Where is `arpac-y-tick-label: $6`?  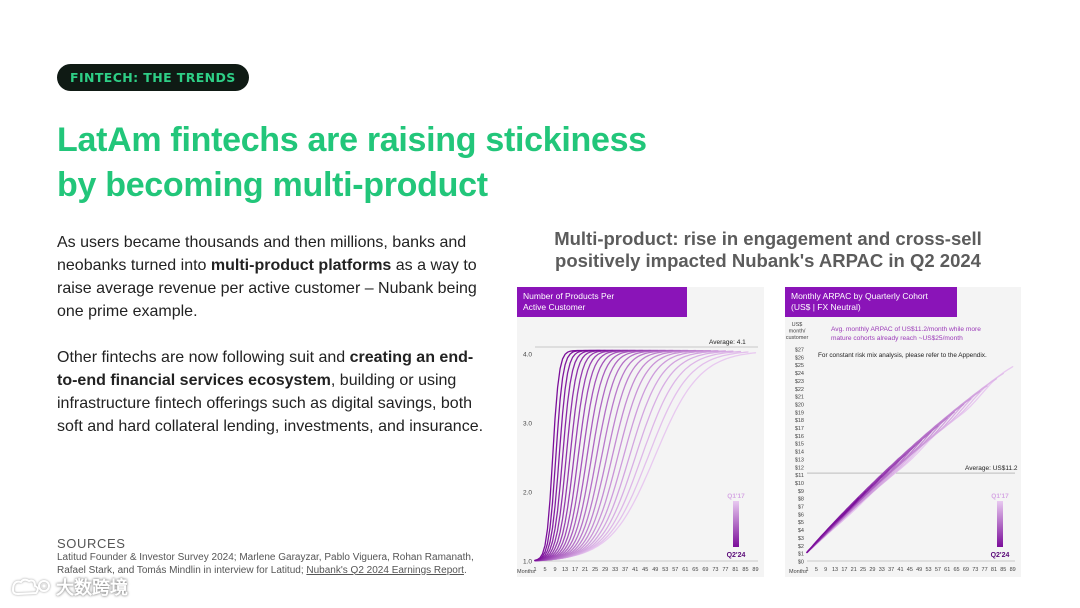
arpac-y-tick-label: $6 is located at coordinates (801, 515).